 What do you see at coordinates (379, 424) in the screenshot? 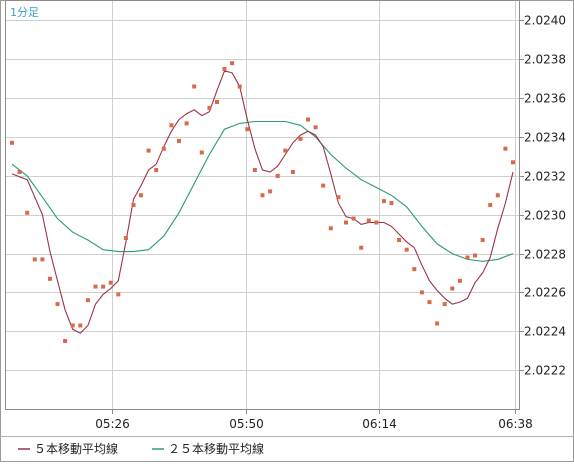
I see `x-tick-label: 06:14` at bounding box center [379, 424].